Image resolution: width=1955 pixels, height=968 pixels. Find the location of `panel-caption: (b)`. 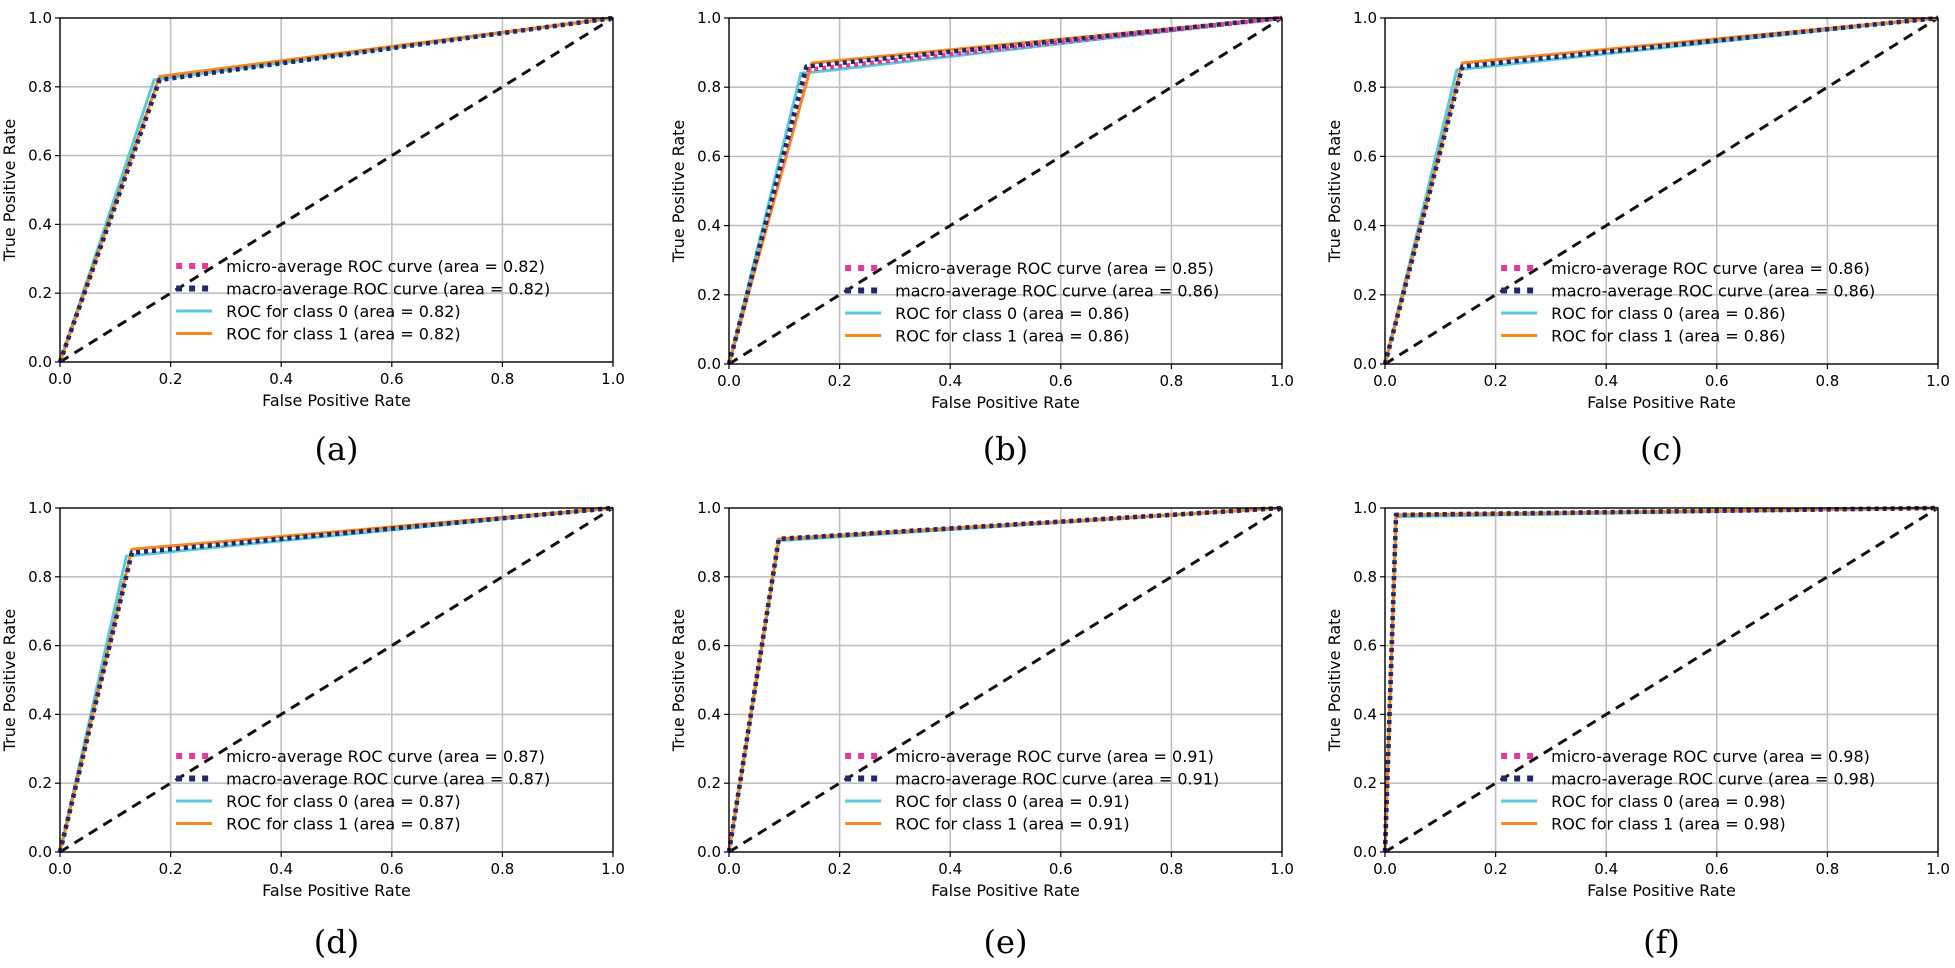

panel-caption: (b) is located at coordinates (1005, 449).